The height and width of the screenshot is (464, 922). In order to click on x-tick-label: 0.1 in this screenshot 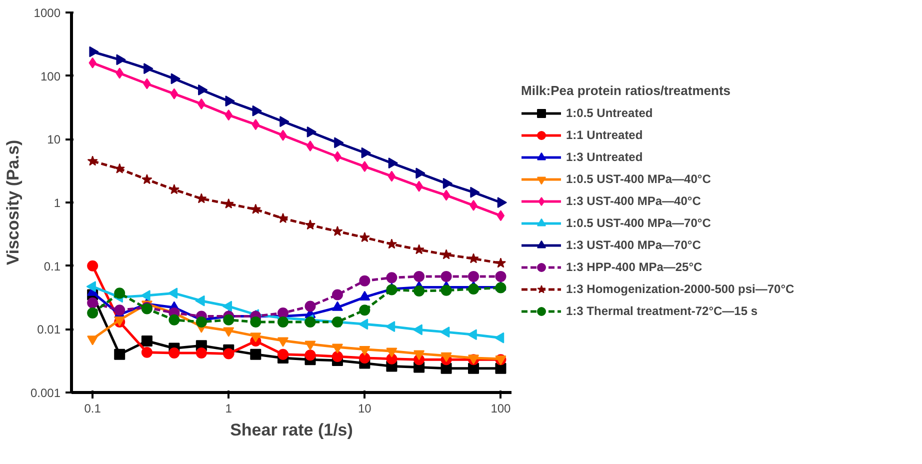, I will do `click(93, 409)`.